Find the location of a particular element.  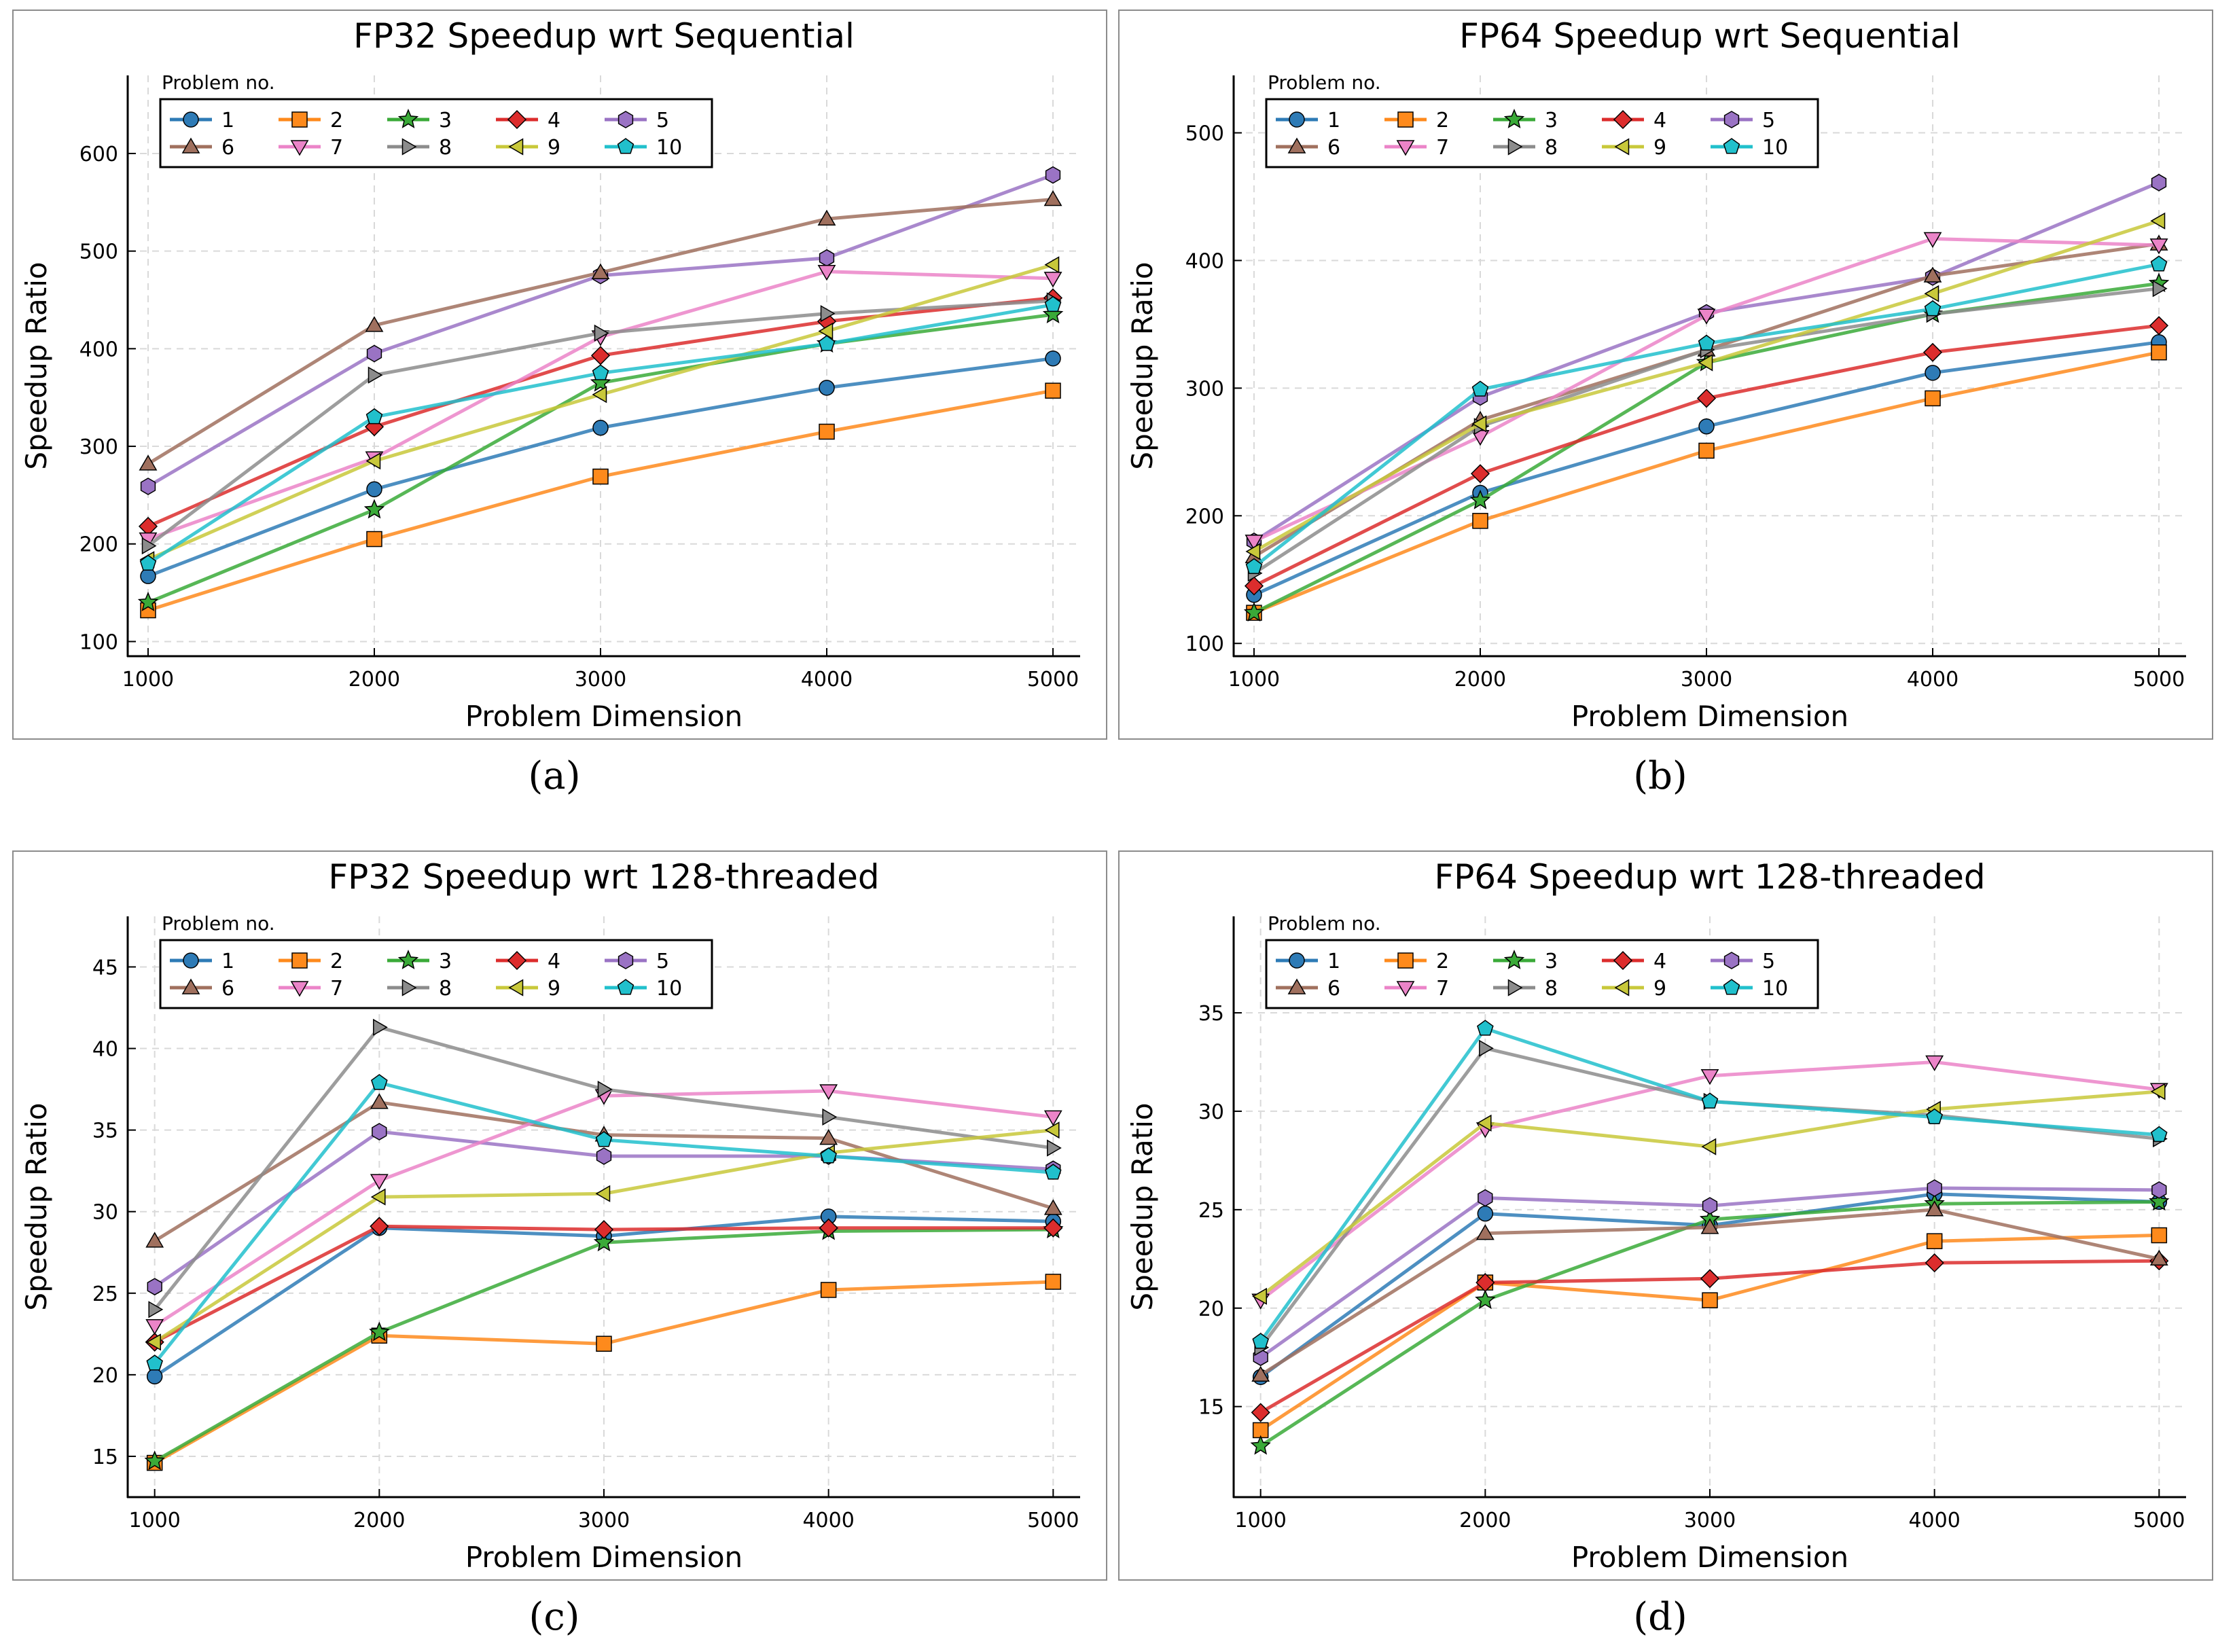

y-tick-label: 25 is located at coordinates (105, 1294).